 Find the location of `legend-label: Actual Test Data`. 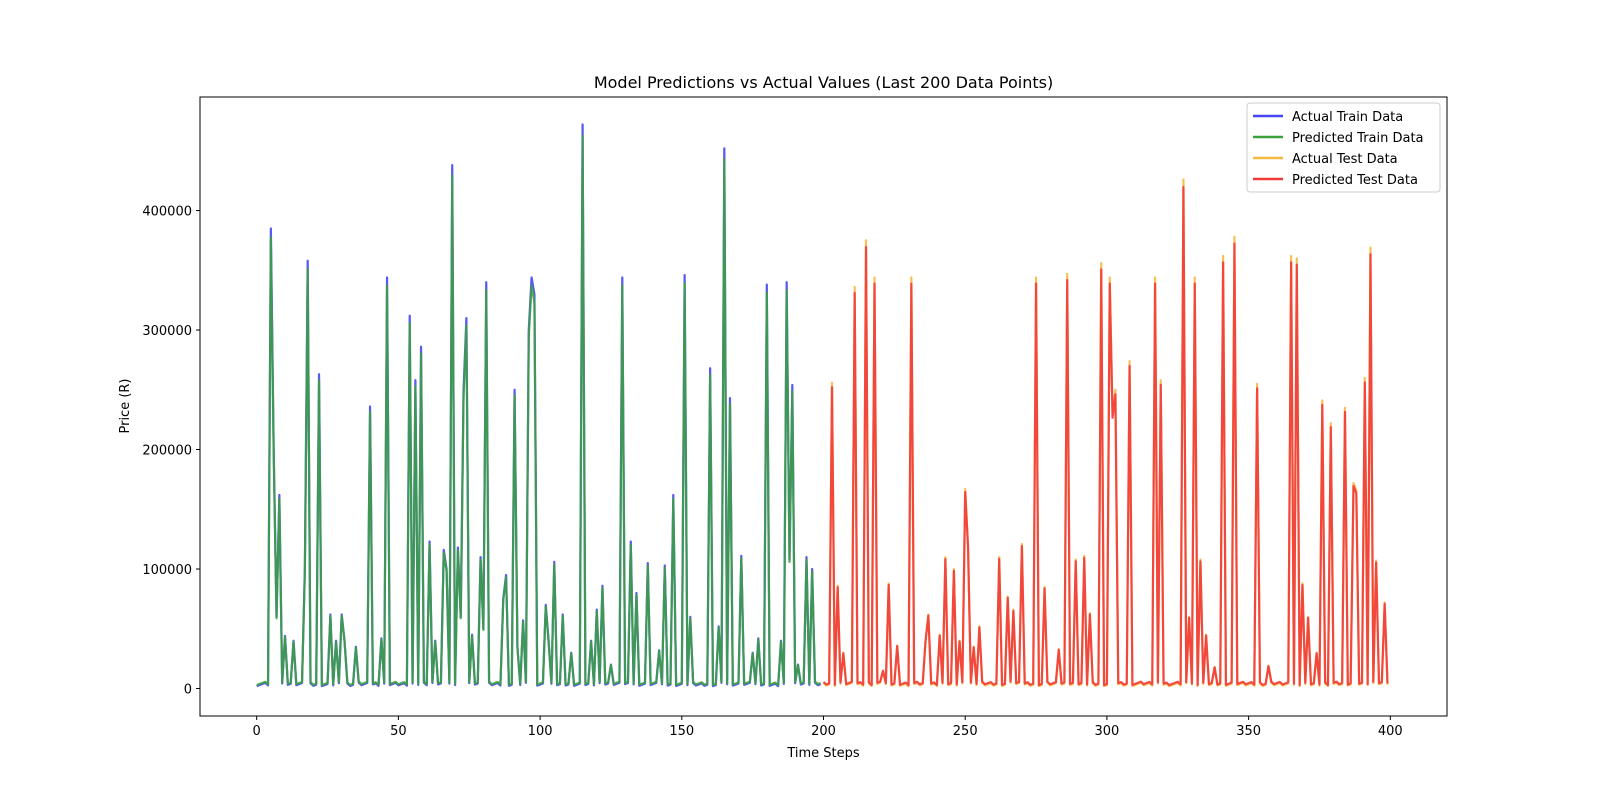

legend-label: Actual Test Data is located at coordinates (1345, 159).